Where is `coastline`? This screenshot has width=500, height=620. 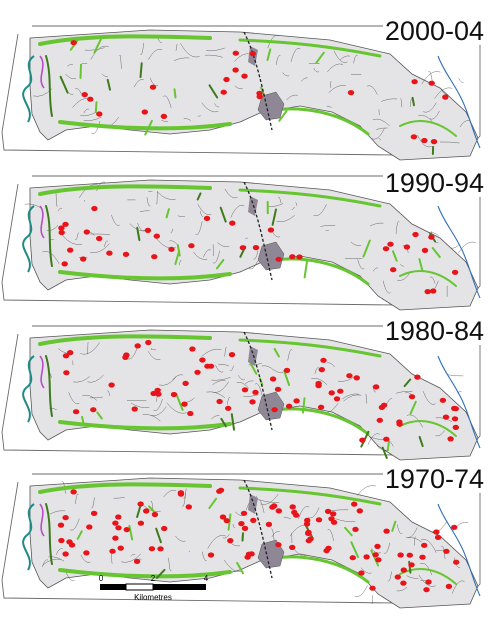
coastline is located at coordinates (28, 537).